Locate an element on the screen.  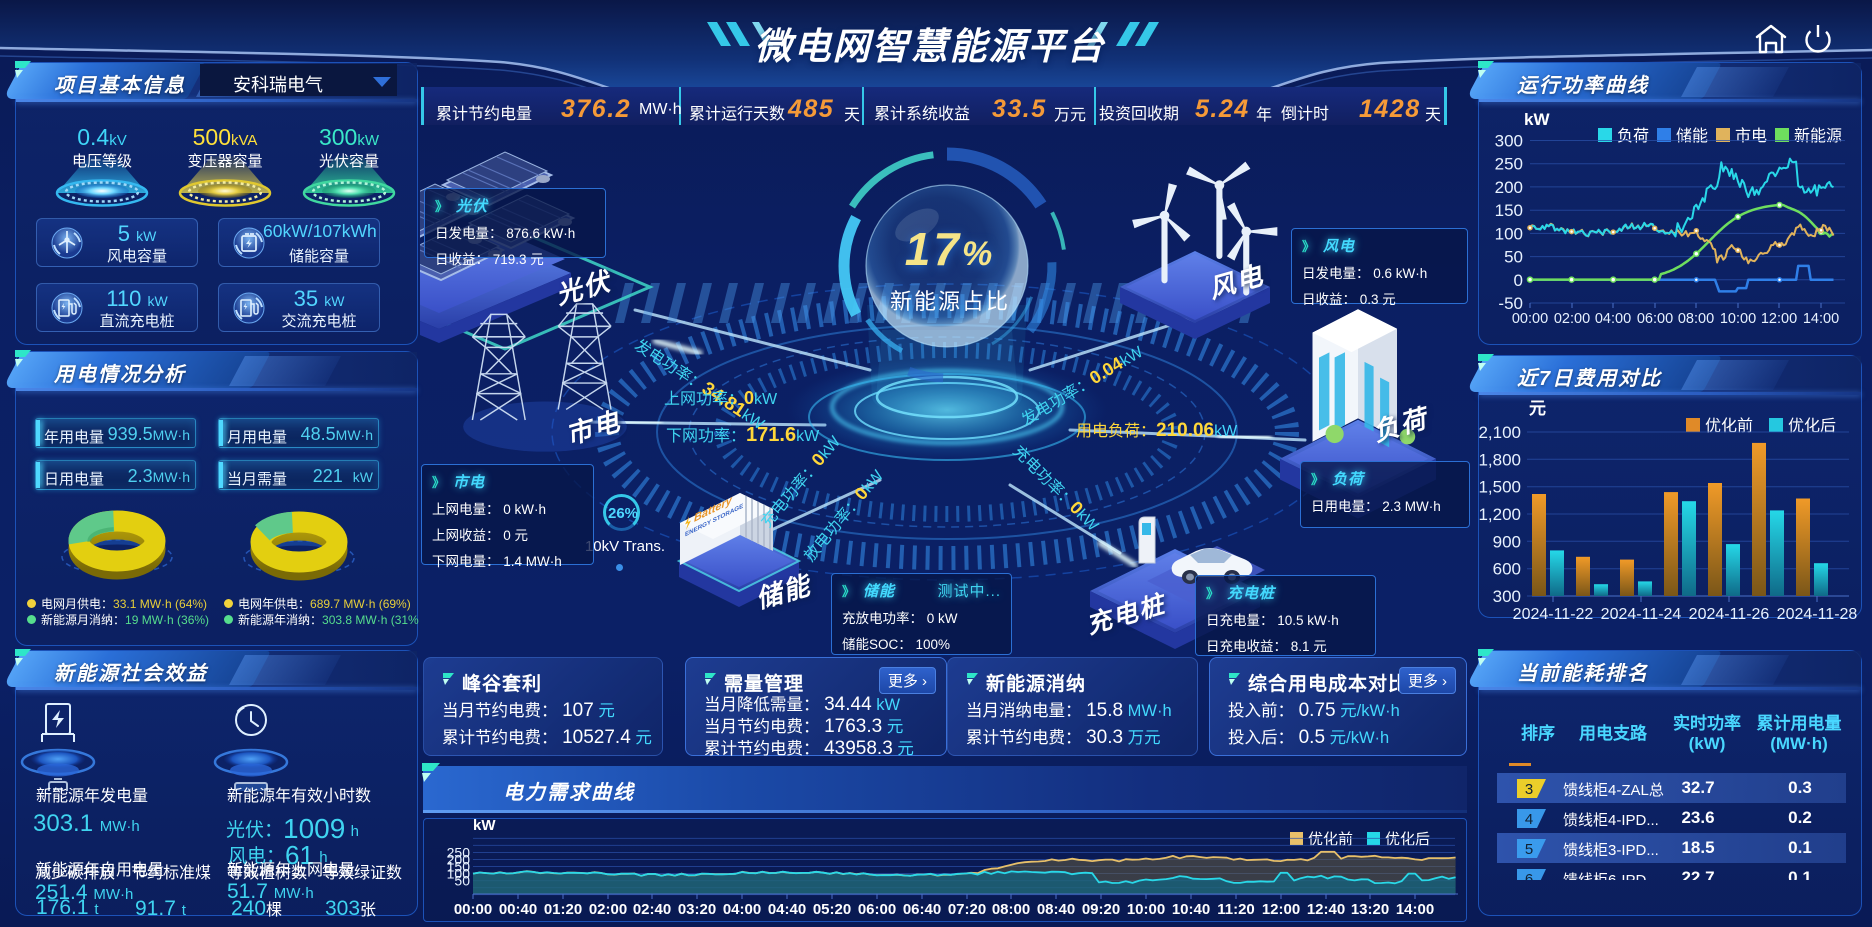
svg-text: 09:20 is located at coordinates (1101, 909).